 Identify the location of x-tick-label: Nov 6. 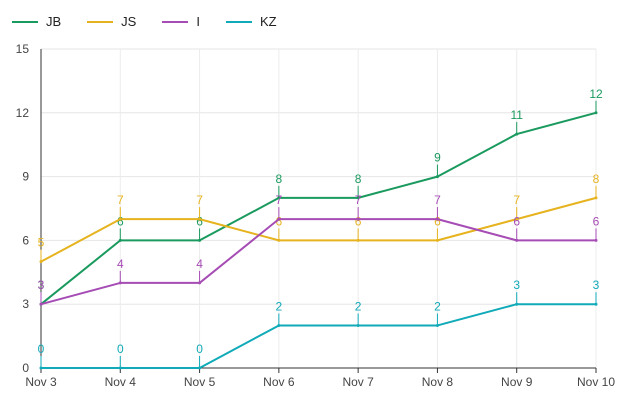
(279, 382).